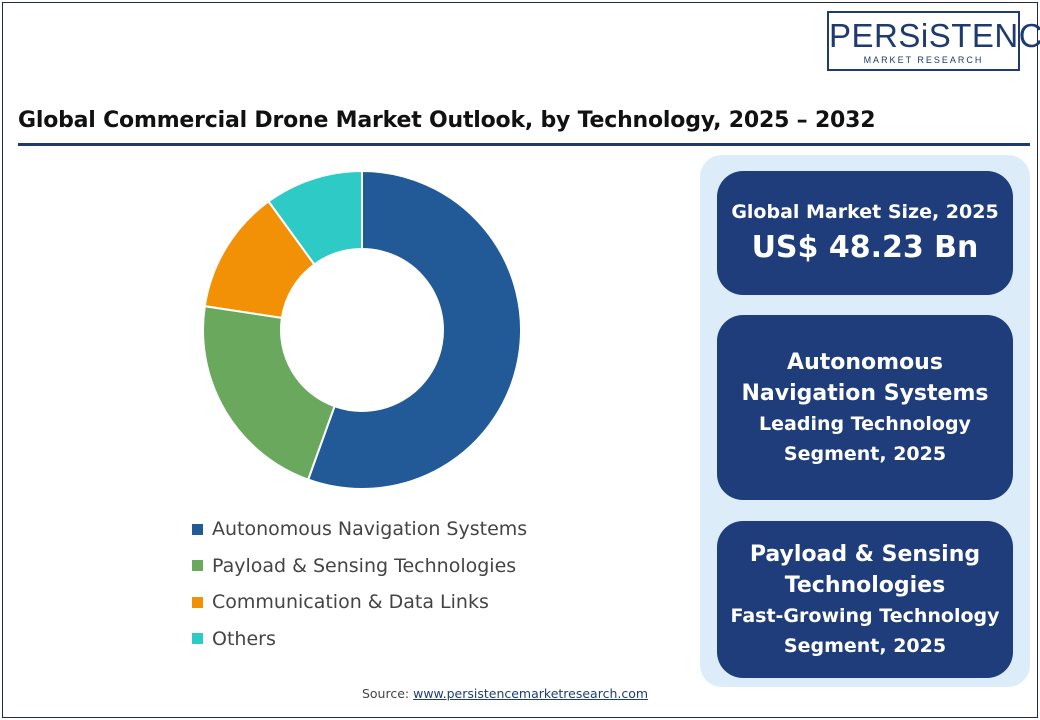 The image size is (1040, 720). What do you see at coordinates (385, 693) in the screenshot?
I see `source-label: Source:` at bounding box center [385, 693].